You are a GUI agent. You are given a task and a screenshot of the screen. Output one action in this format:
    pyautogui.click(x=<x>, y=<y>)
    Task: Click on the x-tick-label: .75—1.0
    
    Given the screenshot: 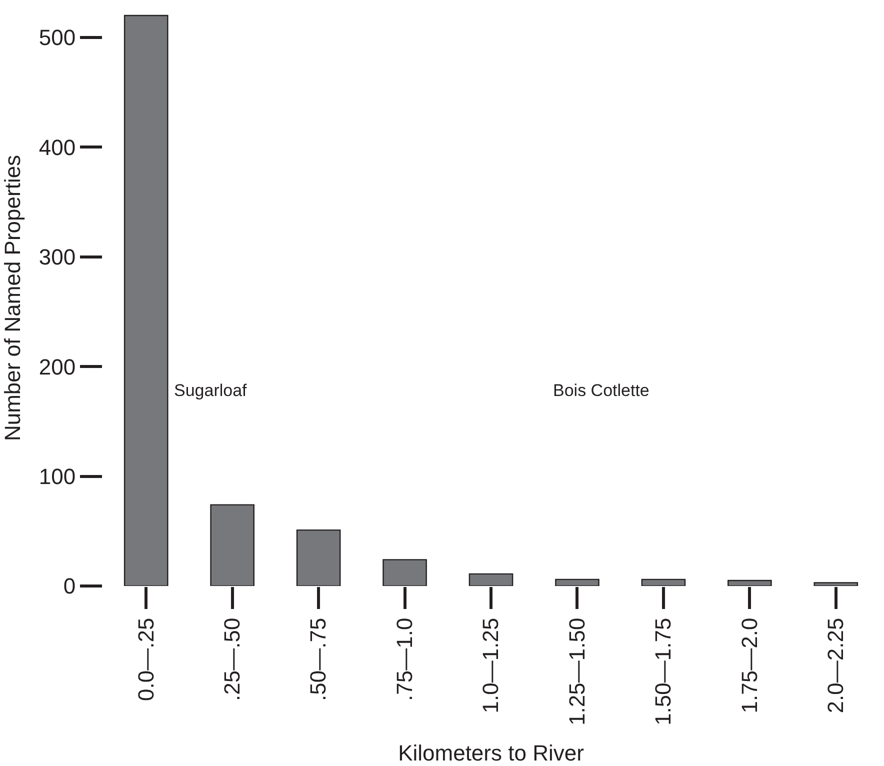 What is the action you would take?
    pyautogui.click(x=404, y=659)
    